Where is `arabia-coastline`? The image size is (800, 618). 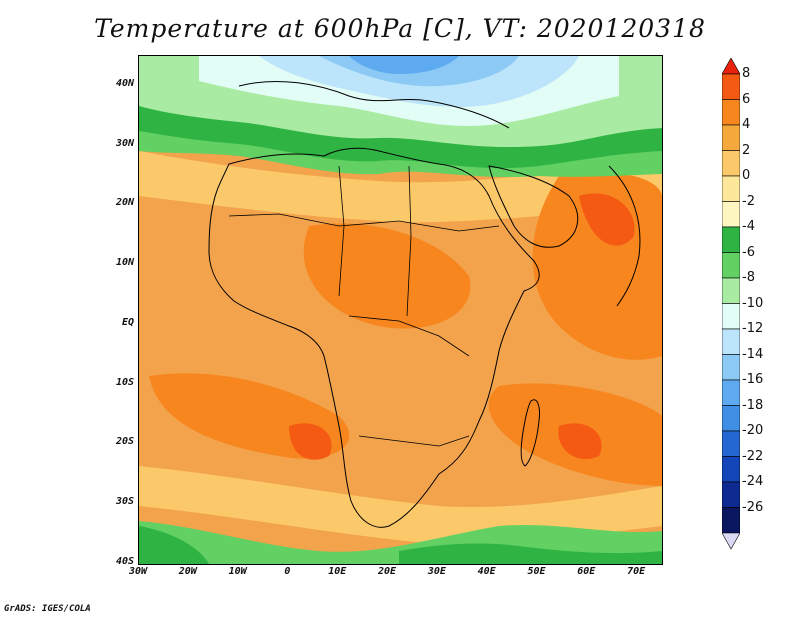
arabia-coastline is located at coordinates (533, 206).